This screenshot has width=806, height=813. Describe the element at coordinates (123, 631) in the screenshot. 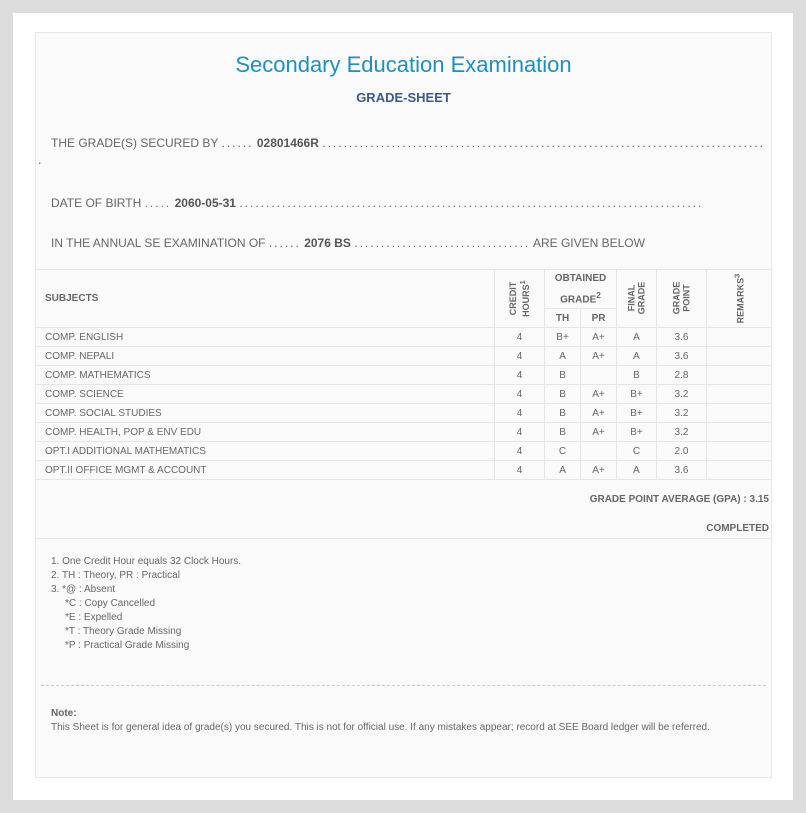

I see `code-note: *T : Theory Grade Missing` at that location.